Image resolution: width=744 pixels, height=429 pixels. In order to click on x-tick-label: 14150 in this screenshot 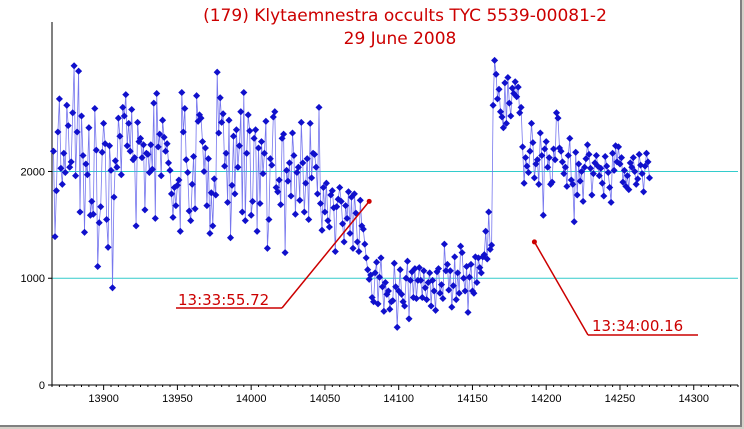, I will do `click(472, 399)`.